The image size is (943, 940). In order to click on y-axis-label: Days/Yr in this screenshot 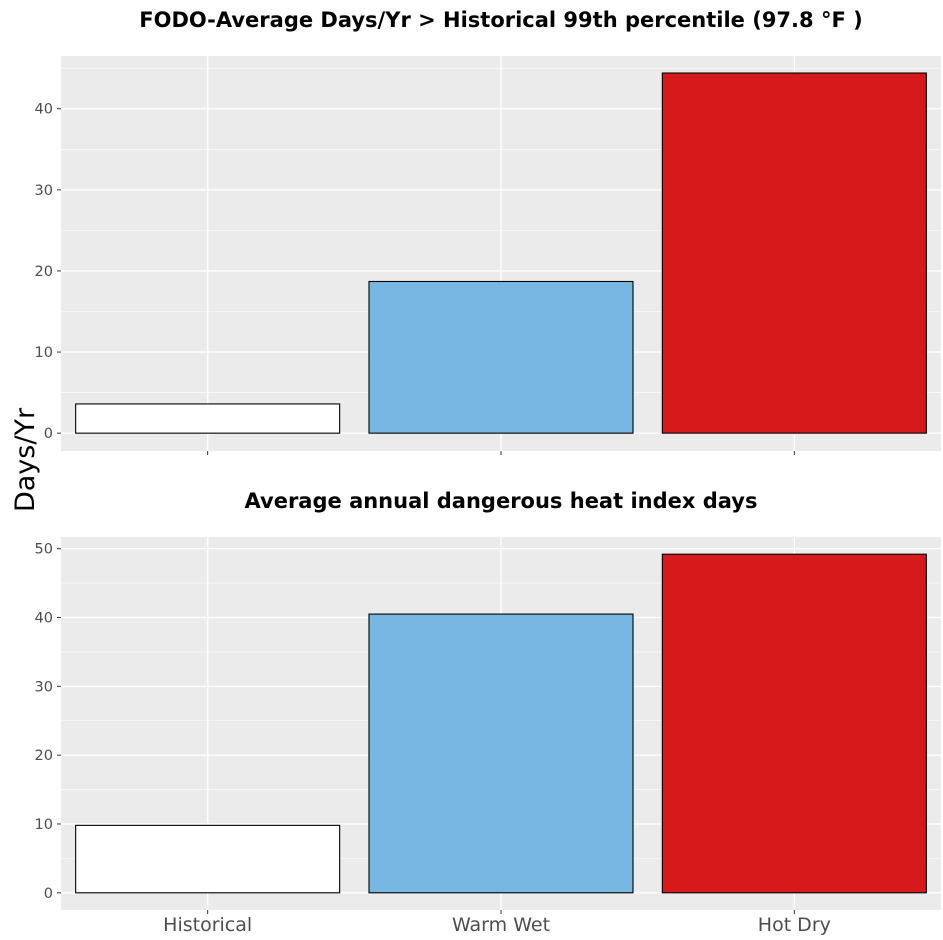, I will do `click(25, 459)`.